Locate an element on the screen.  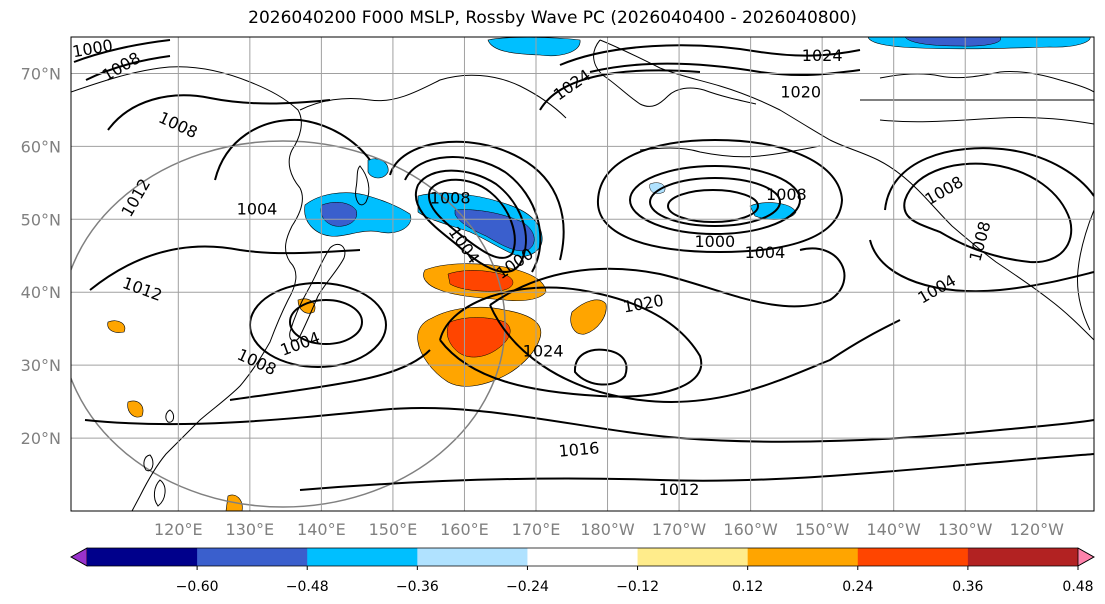
lat-label: 60°N is located at coordinates (41, 146).